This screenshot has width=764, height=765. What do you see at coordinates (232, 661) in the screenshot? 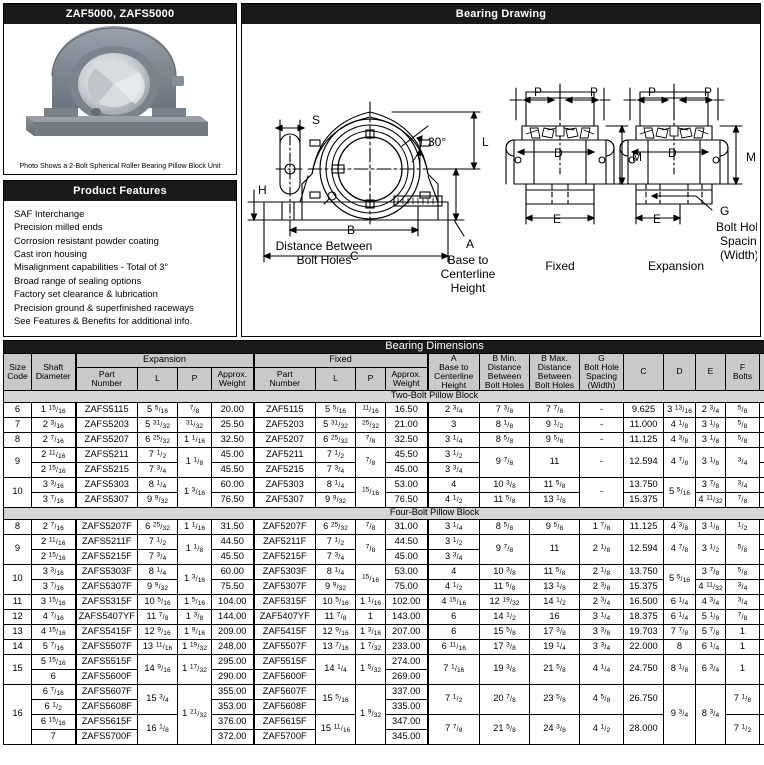
I see `cell-expansion-weight: 295.00` at bounding box center [232, 661].